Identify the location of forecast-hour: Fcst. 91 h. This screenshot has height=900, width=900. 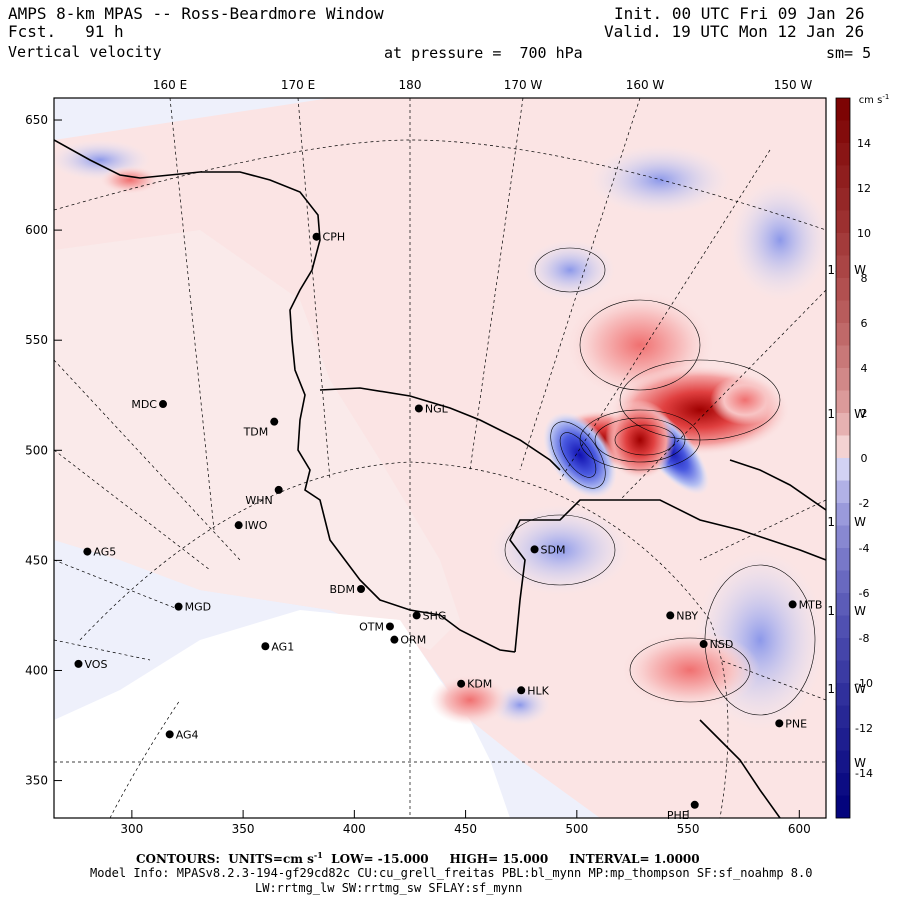
(66, 32).